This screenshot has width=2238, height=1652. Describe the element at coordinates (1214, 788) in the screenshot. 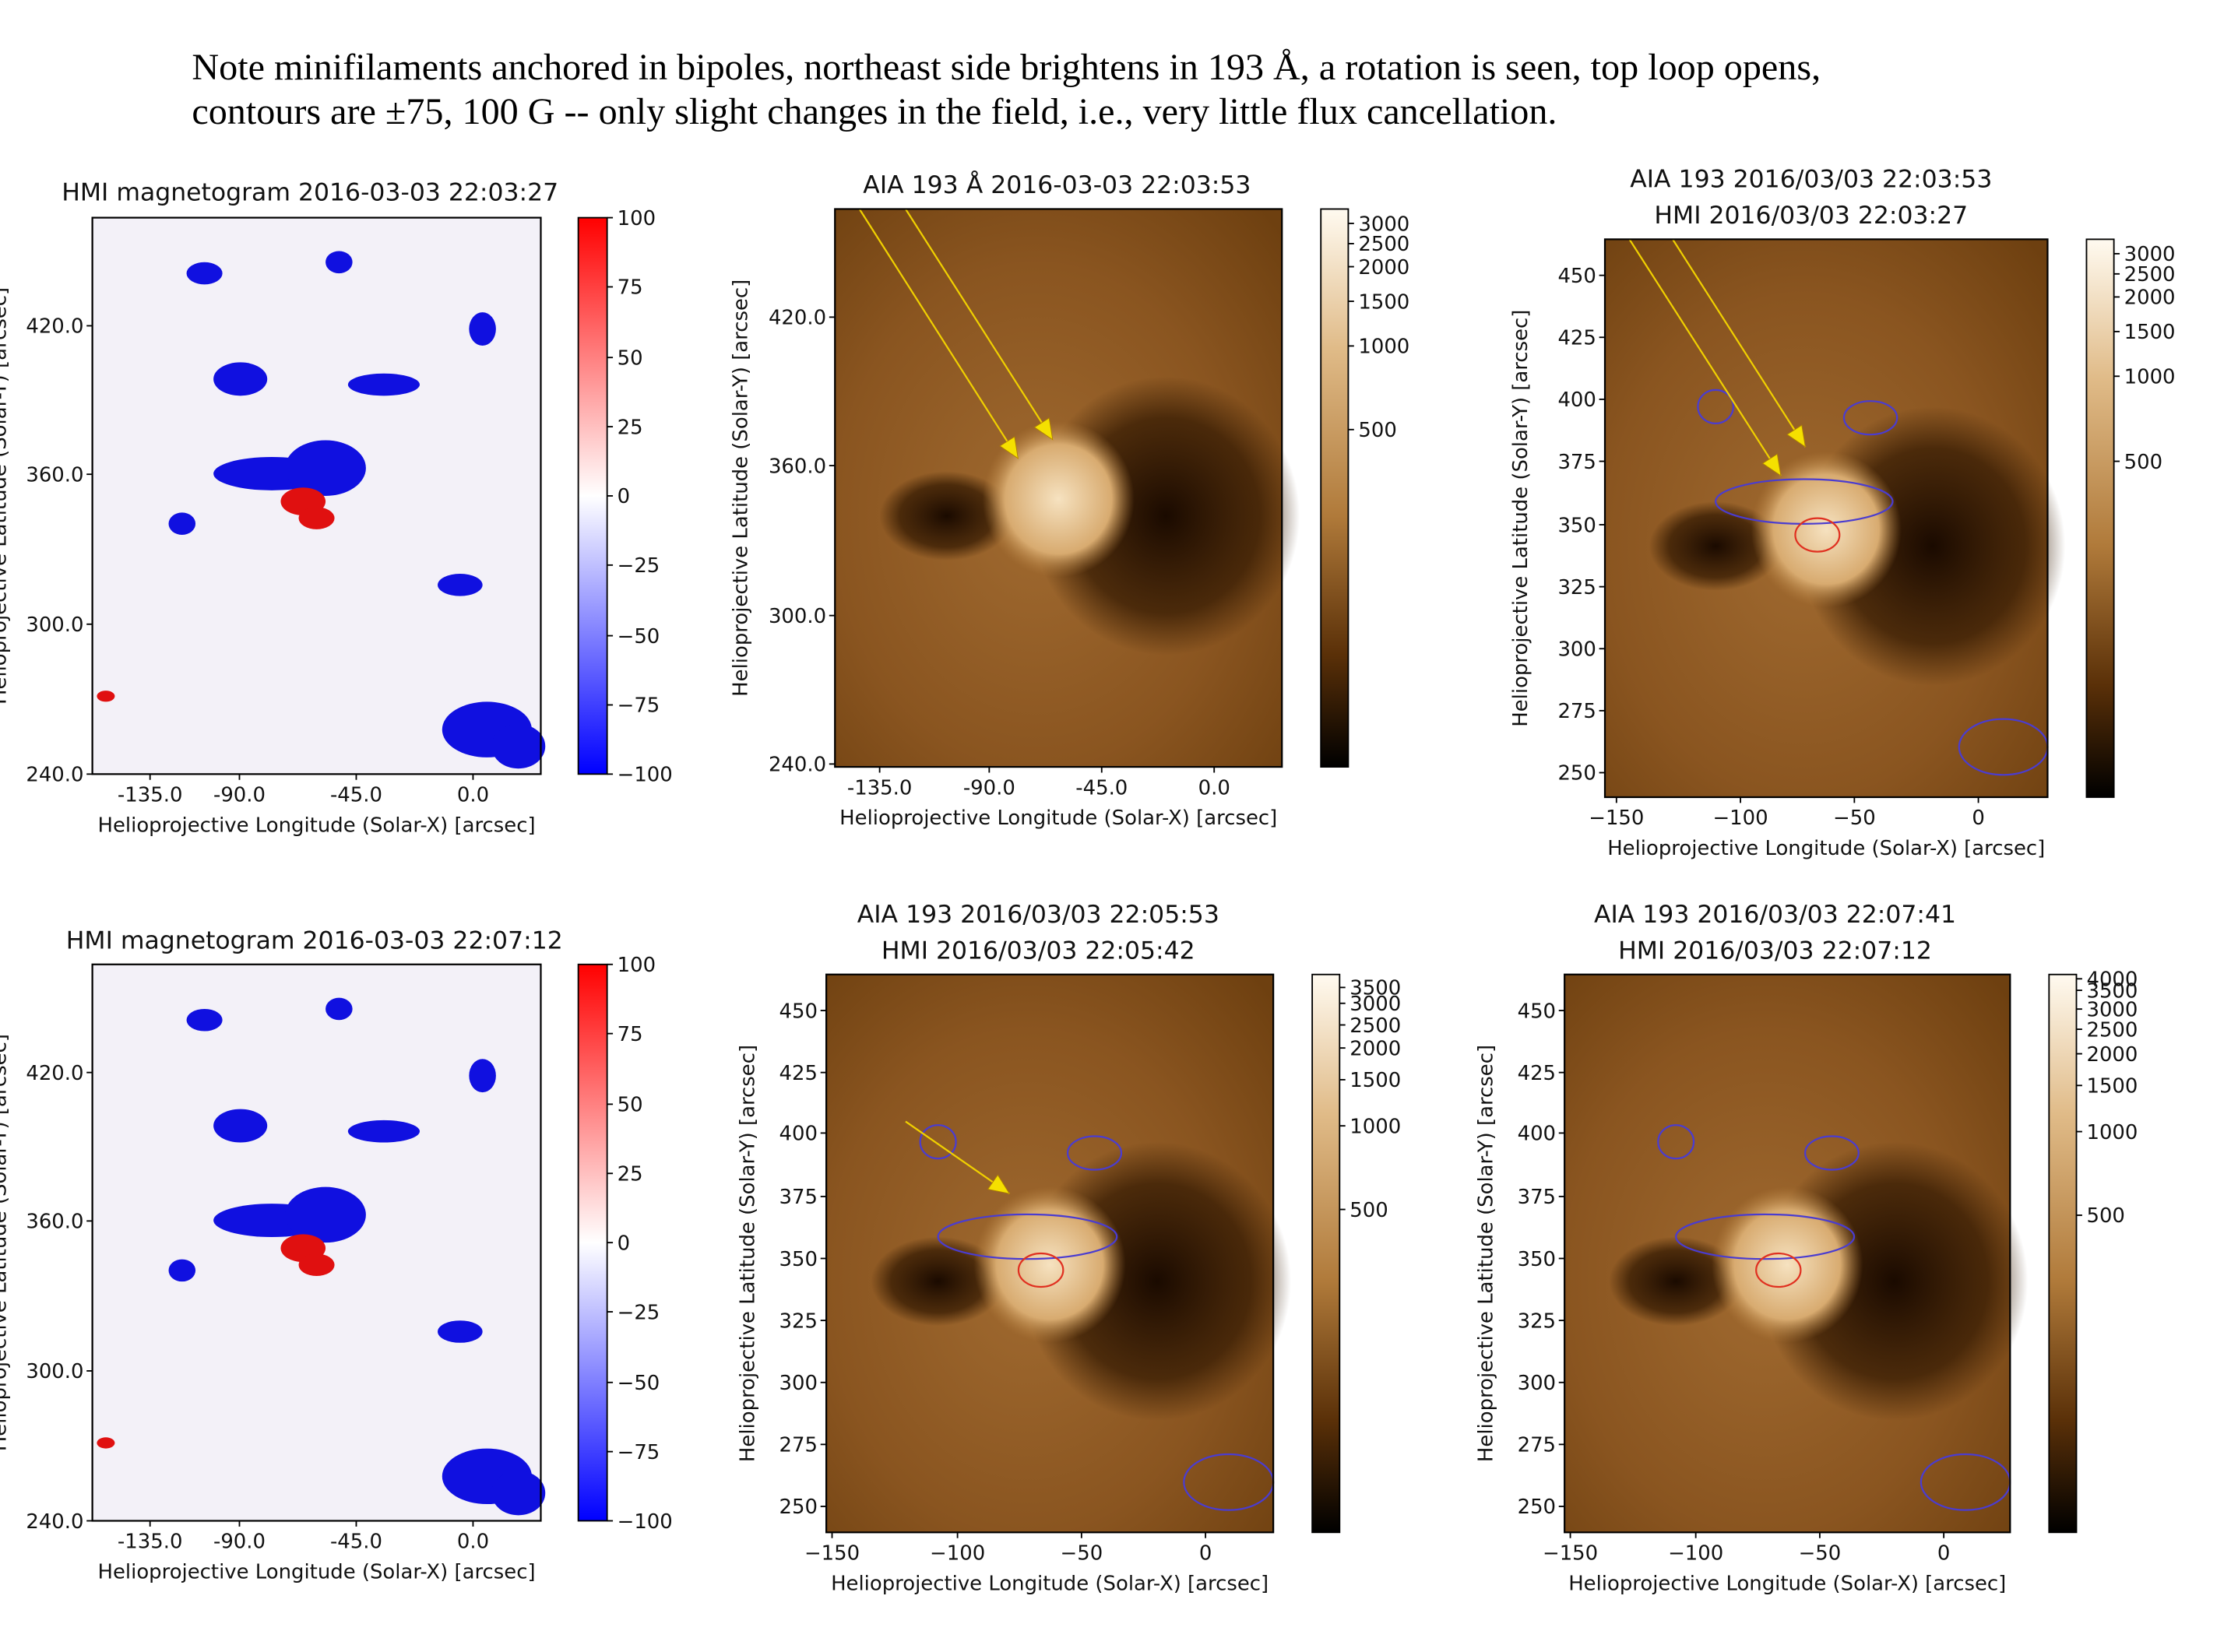

I see `x-tick-label: 0.0` at that location.